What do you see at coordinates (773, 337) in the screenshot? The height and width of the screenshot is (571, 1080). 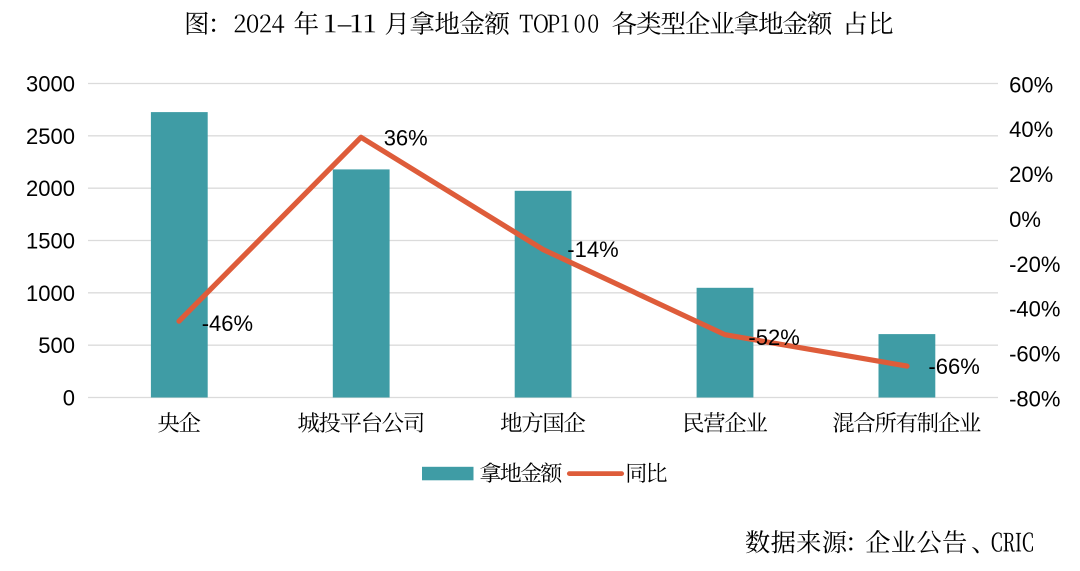 I see `svg-text: -52%` at bounding box center [773, 337].